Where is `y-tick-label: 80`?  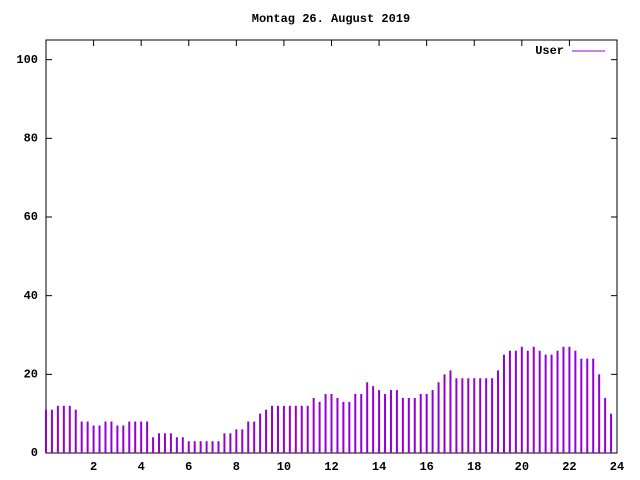 y-tick-label: 80 is located at coordinates (31, 139).